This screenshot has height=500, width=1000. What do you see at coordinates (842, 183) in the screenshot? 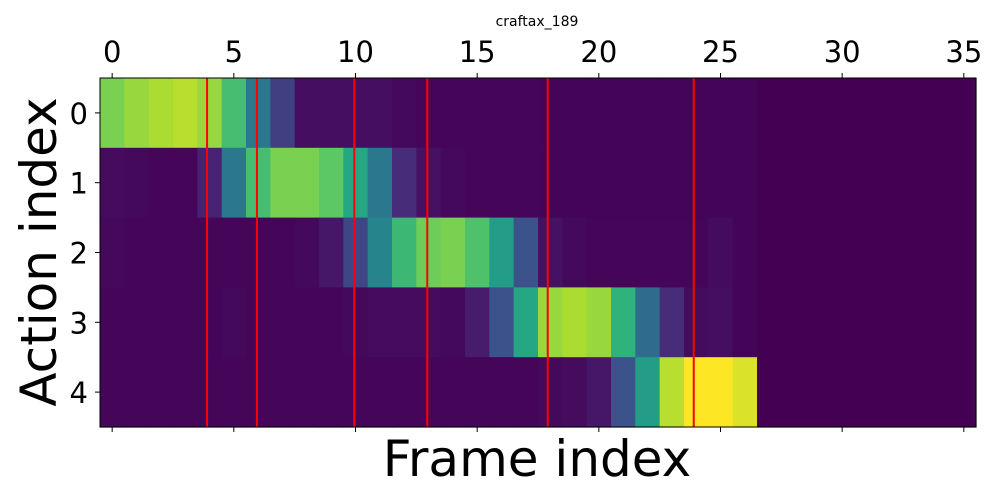
I see `heatmap-cell-r1-c30` at bounding box center [842, 183].